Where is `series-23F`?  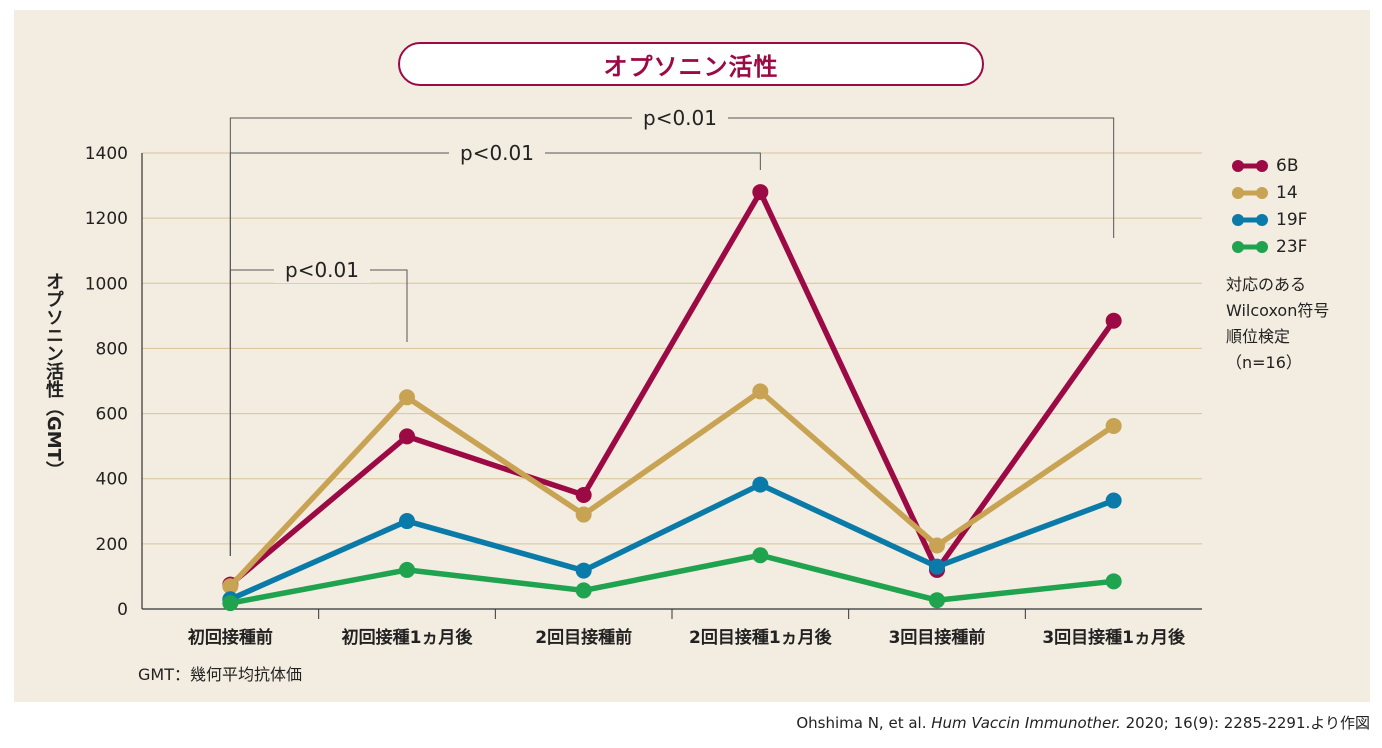
series-23F is located at coordinates (672, 579).